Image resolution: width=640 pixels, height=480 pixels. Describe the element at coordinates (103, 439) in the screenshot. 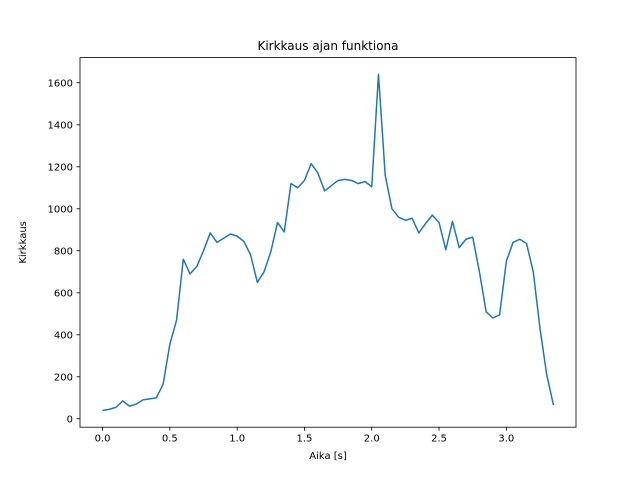

I see `x-tick-label: 0.0` at that location.